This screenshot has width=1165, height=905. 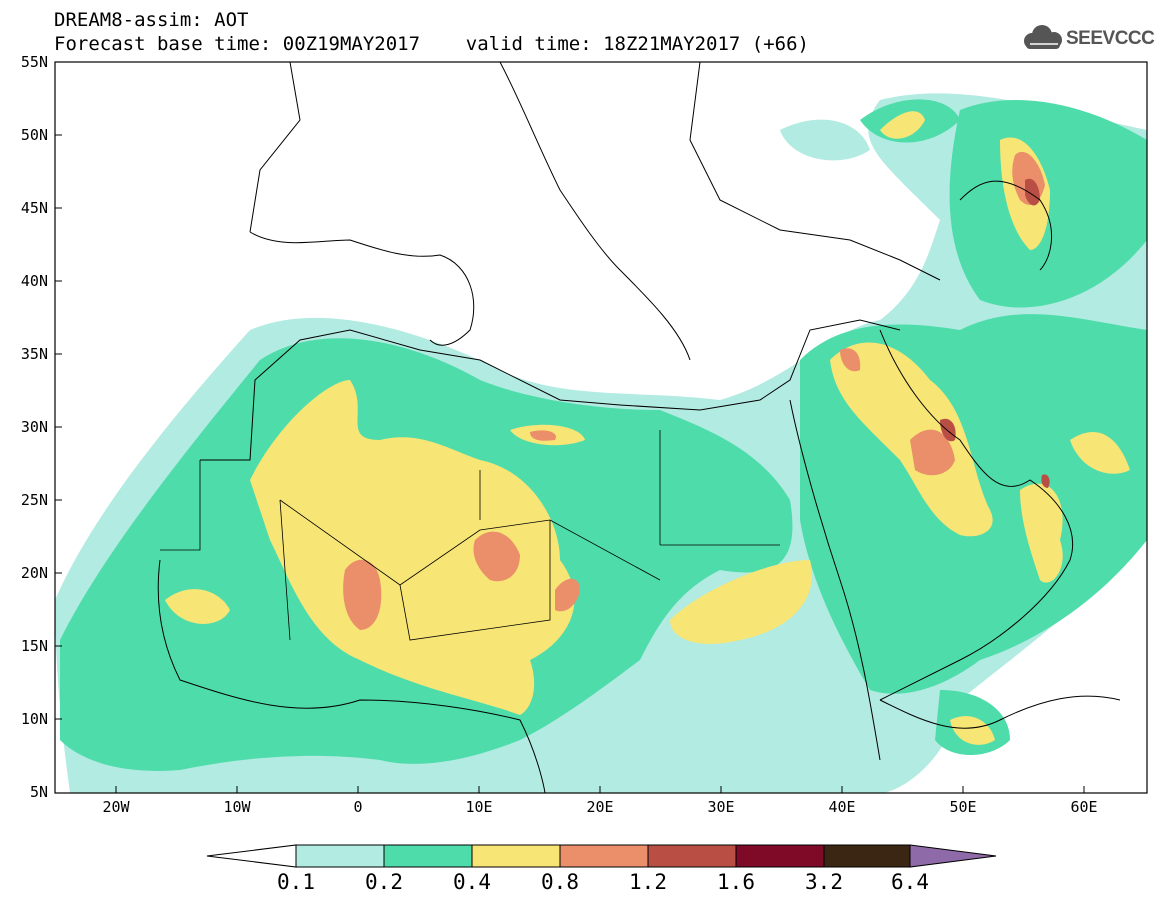 I want to click on logo-text: SEEVCCC, so click(x=1110, y=38).